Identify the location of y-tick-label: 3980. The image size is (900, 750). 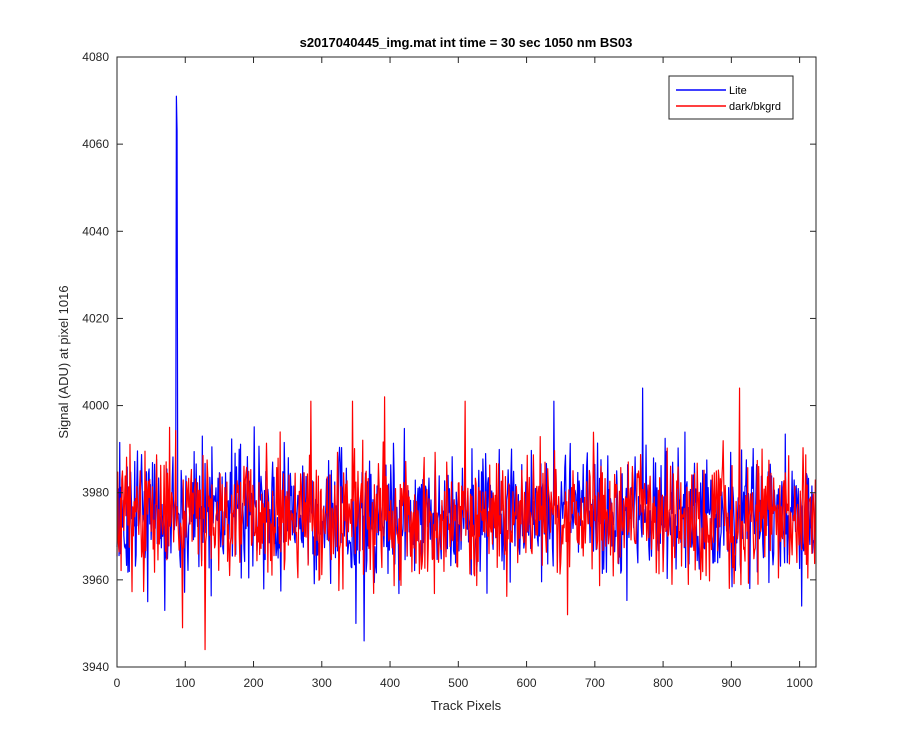
(95, 493).